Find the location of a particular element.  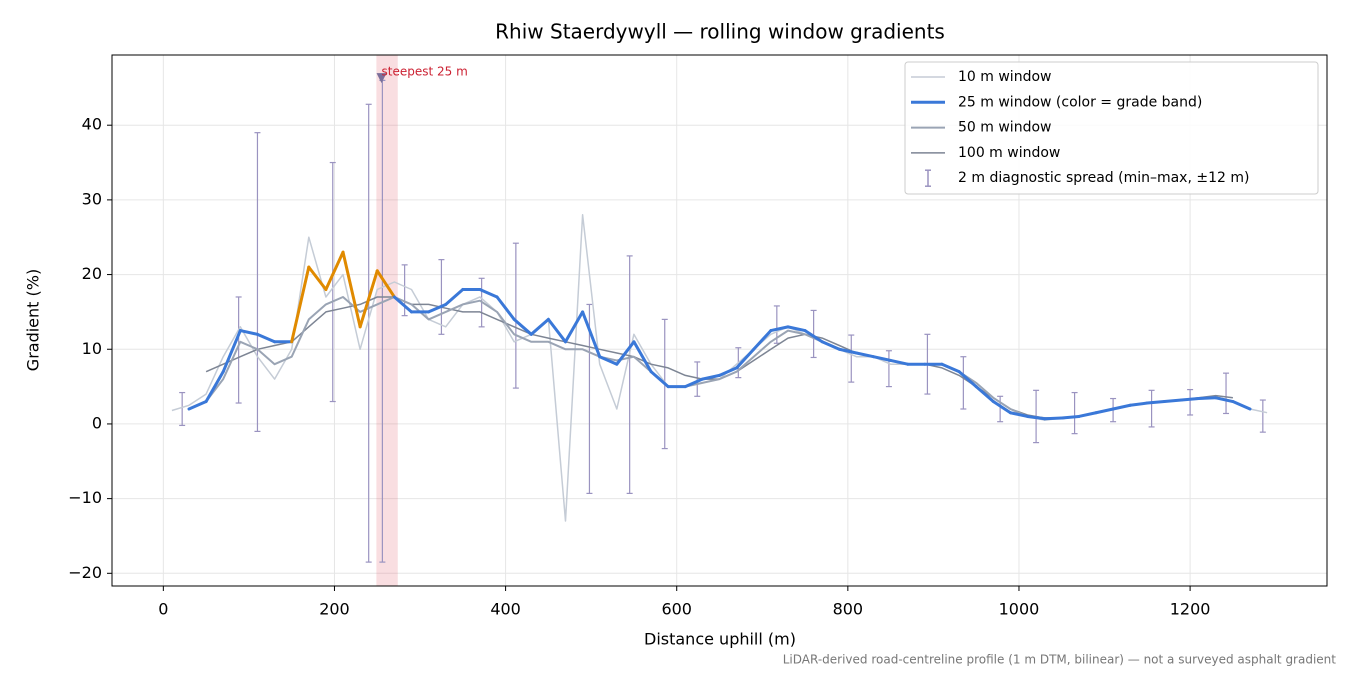

y-tick-label: 10 is located at coordinates (92, 348).